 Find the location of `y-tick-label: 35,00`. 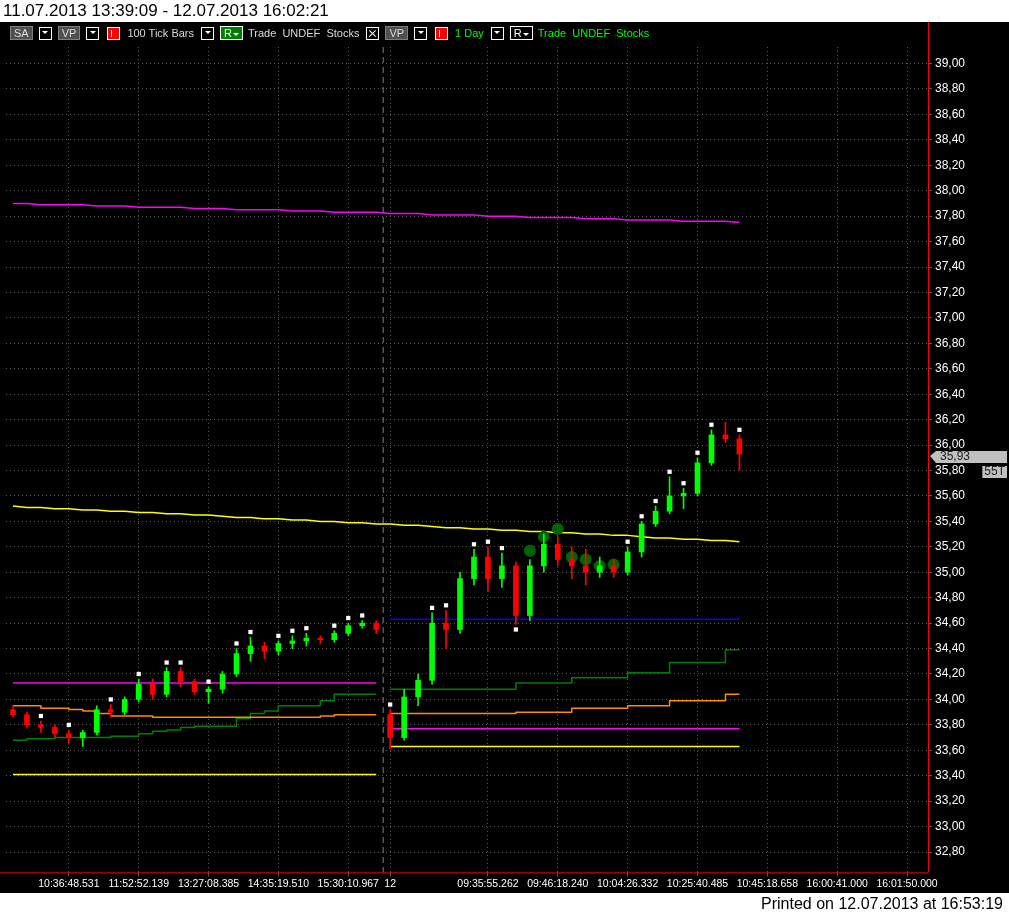

y-tick-label: 35,00 is located at coordinates (950, 571).